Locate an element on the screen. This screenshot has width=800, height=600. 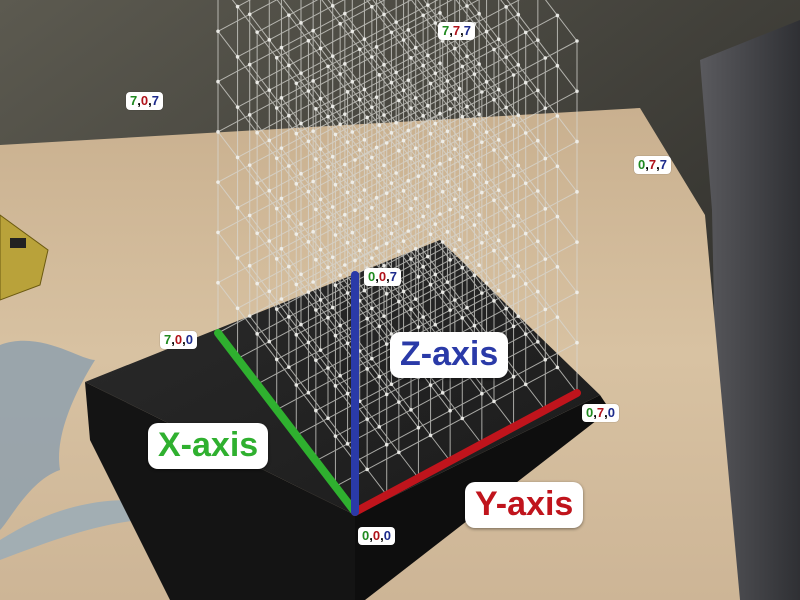
y-axis-label: Y-axis is located at coordinates (524, 505).